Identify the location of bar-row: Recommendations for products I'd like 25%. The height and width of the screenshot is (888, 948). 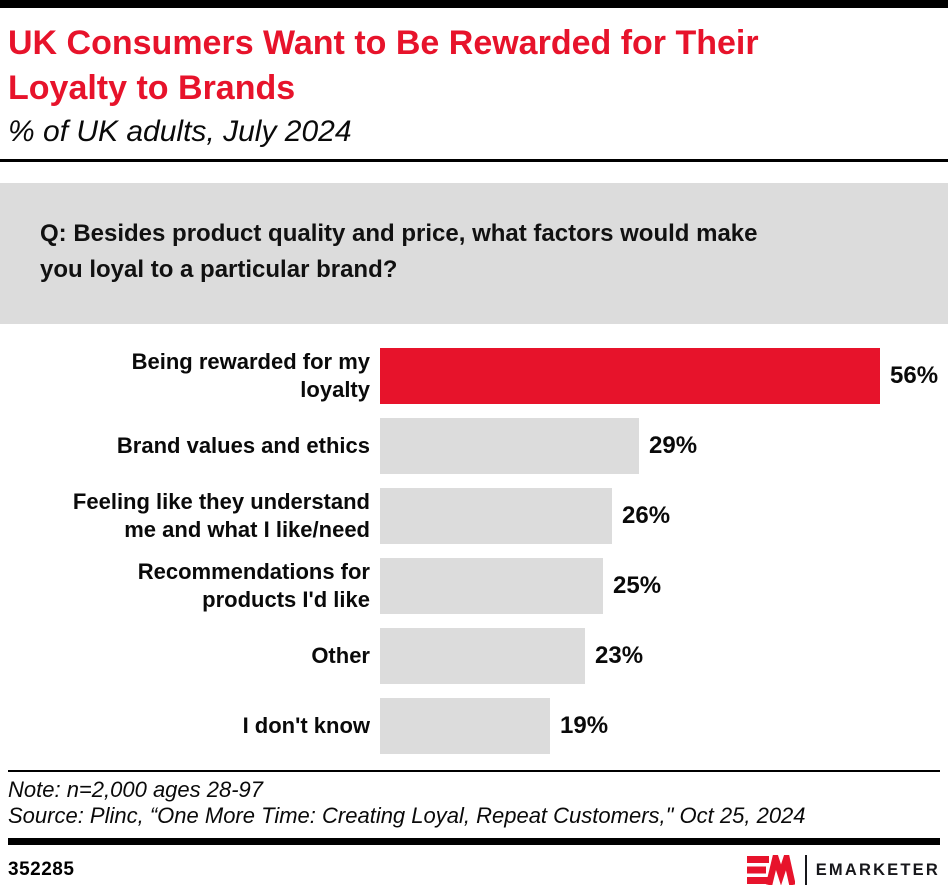
(474, 586).